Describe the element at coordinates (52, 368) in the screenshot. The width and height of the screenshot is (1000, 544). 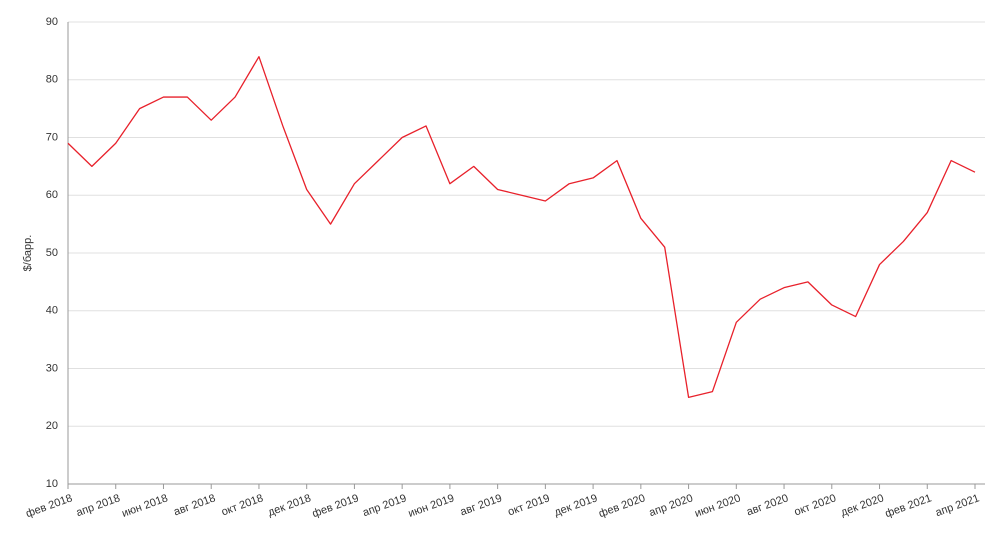
I see `y-tick-label: 30` at that location.